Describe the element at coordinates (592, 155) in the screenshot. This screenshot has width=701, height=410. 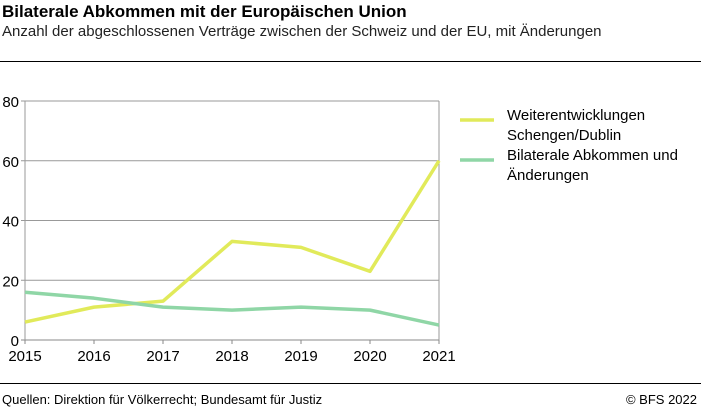
I see `legend-label: Bilaterale Abkommen und` at that location.